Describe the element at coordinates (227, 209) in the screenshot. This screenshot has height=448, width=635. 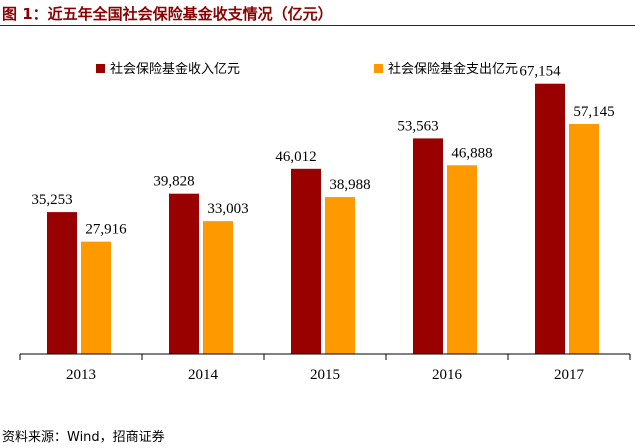
I see `data-label-expense-2014: 33,003` at that location.